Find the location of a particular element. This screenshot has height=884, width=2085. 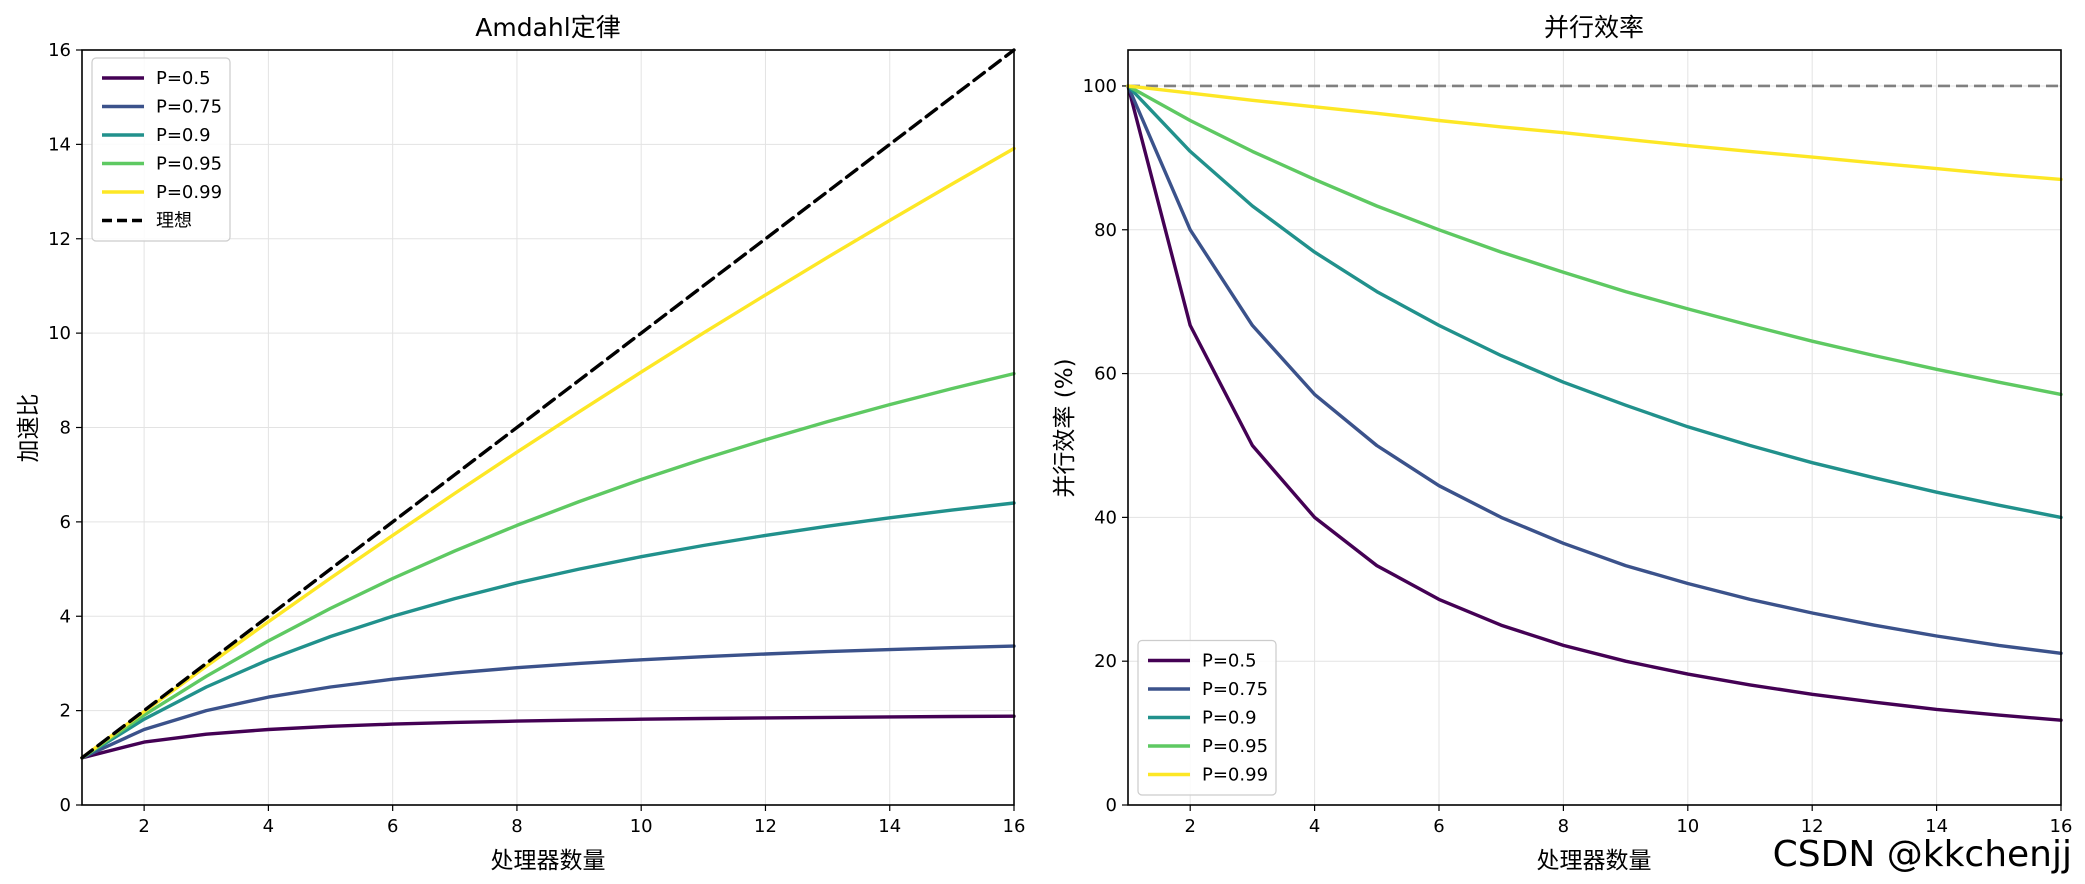

speedup-legend-label: P=0.95 is located at coordinates (189, 164).